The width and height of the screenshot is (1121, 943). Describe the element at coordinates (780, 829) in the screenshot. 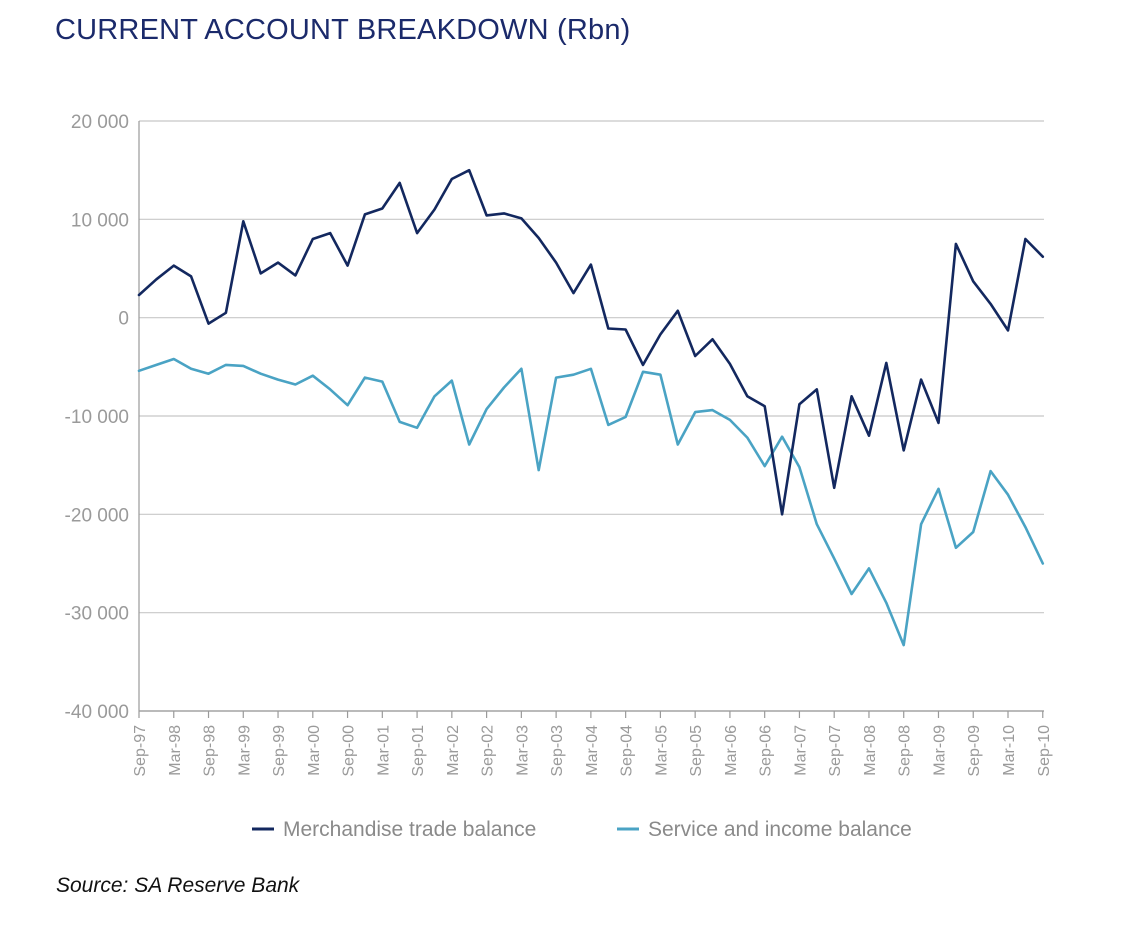

I see `legend-service-label: Service and income balance` at that location.